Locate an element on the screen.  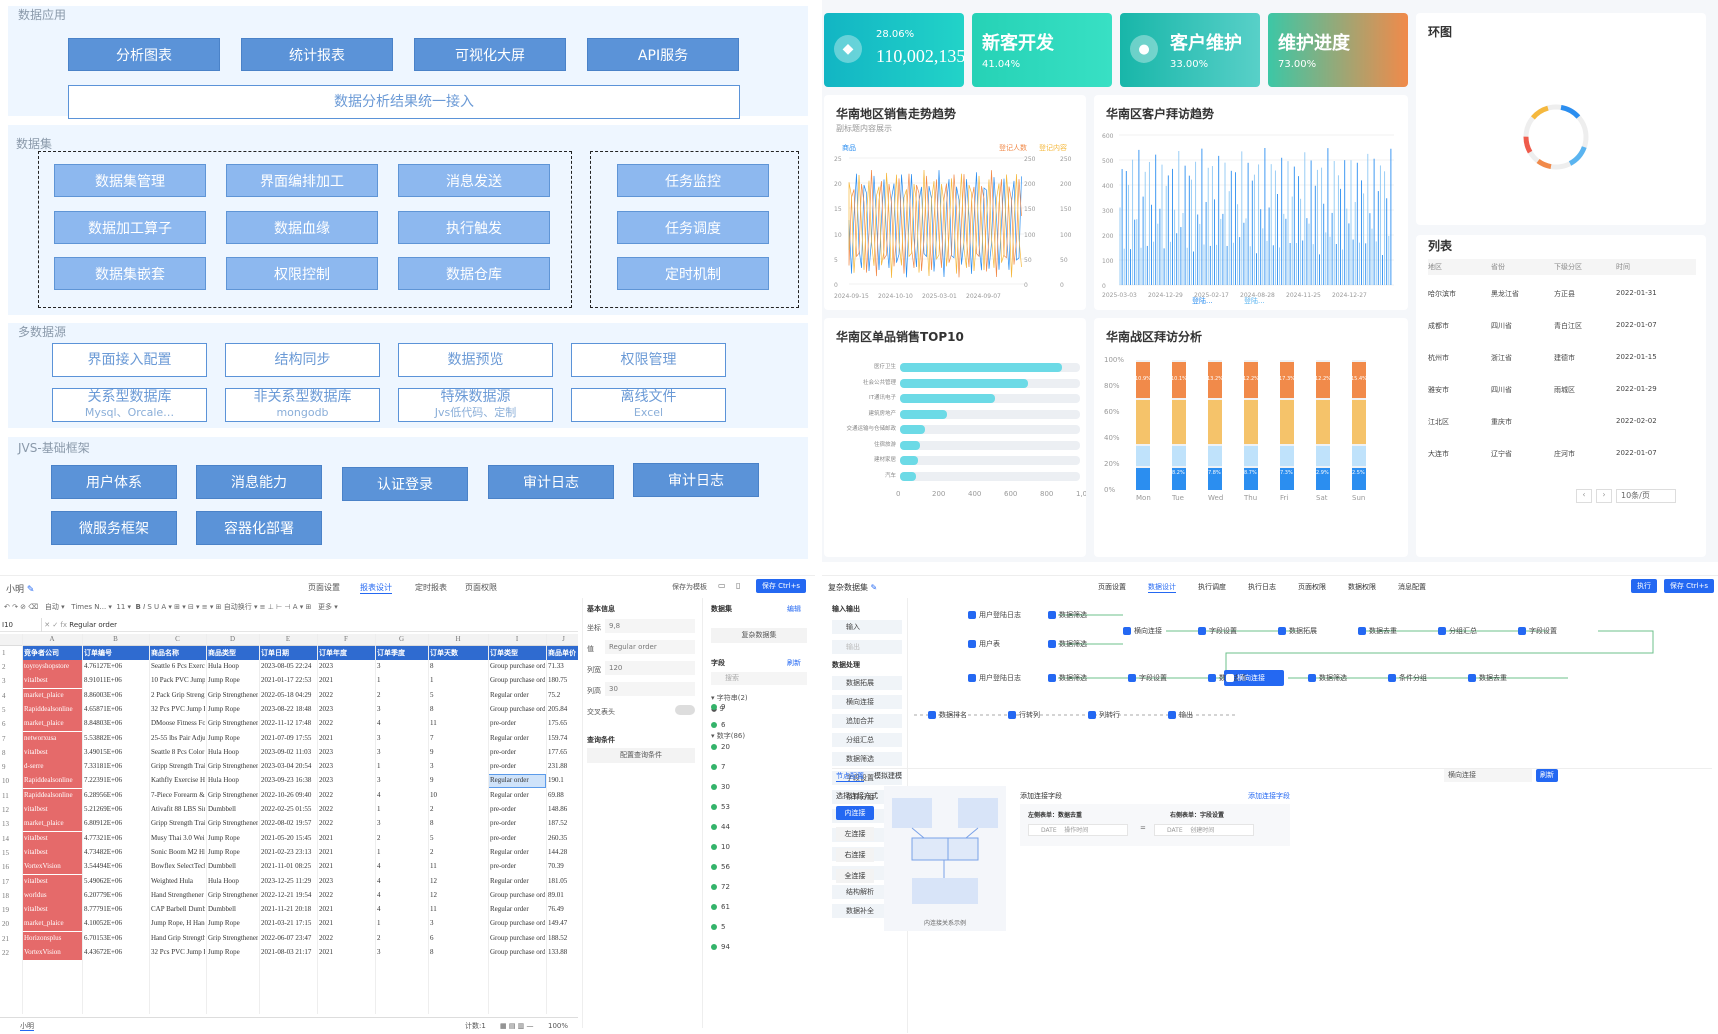
left-join-button: 左连接 is located at coordinates (855, 834).